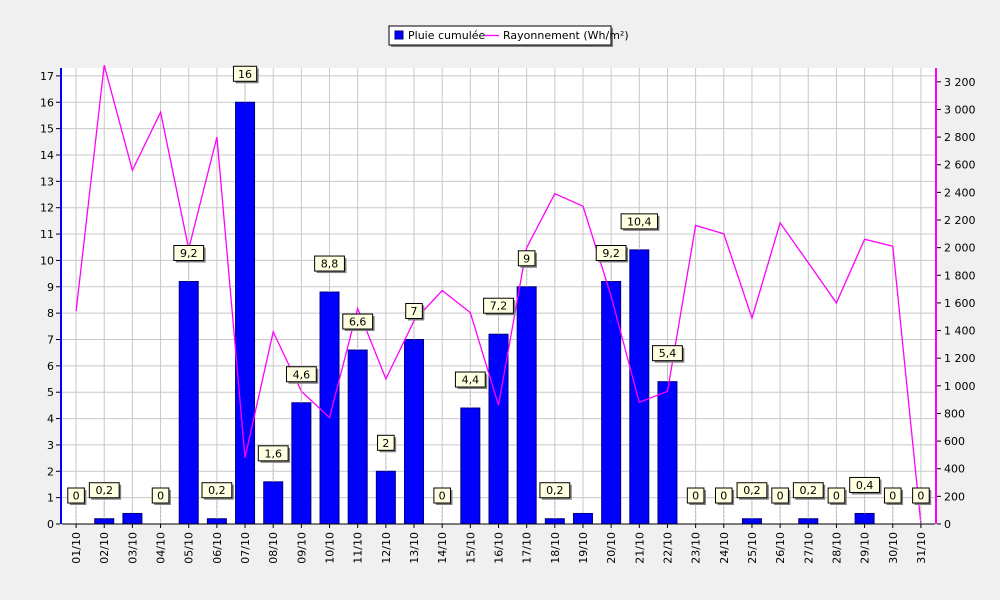  I want to click on y-left-tick-label: 9, so click(50, 287).